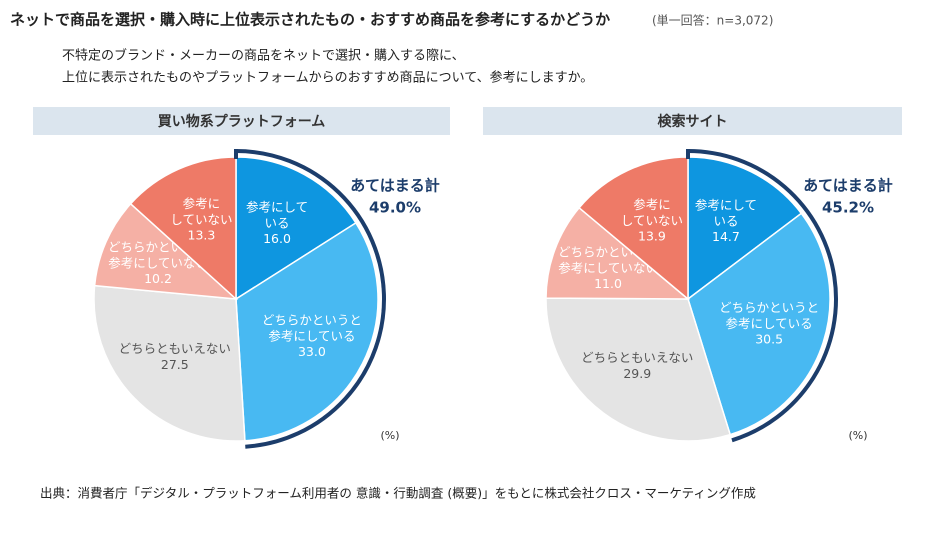 This screenshot has width=934, height=533. Describe the element at coordinates (712, 20) in the screenshot. I see `page-note: (単一回答：n=3,072)` at that location.